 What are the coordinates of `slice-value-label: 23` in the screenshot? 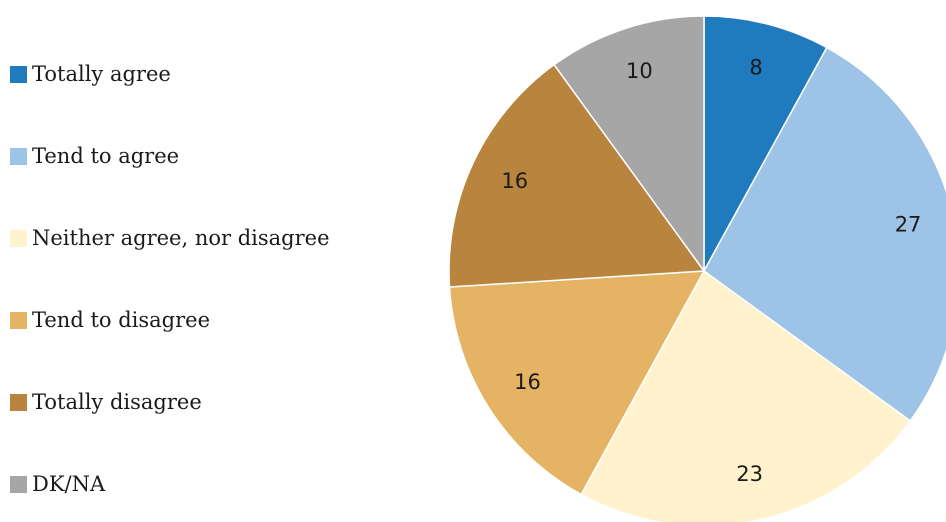 It's located at (749, 474).